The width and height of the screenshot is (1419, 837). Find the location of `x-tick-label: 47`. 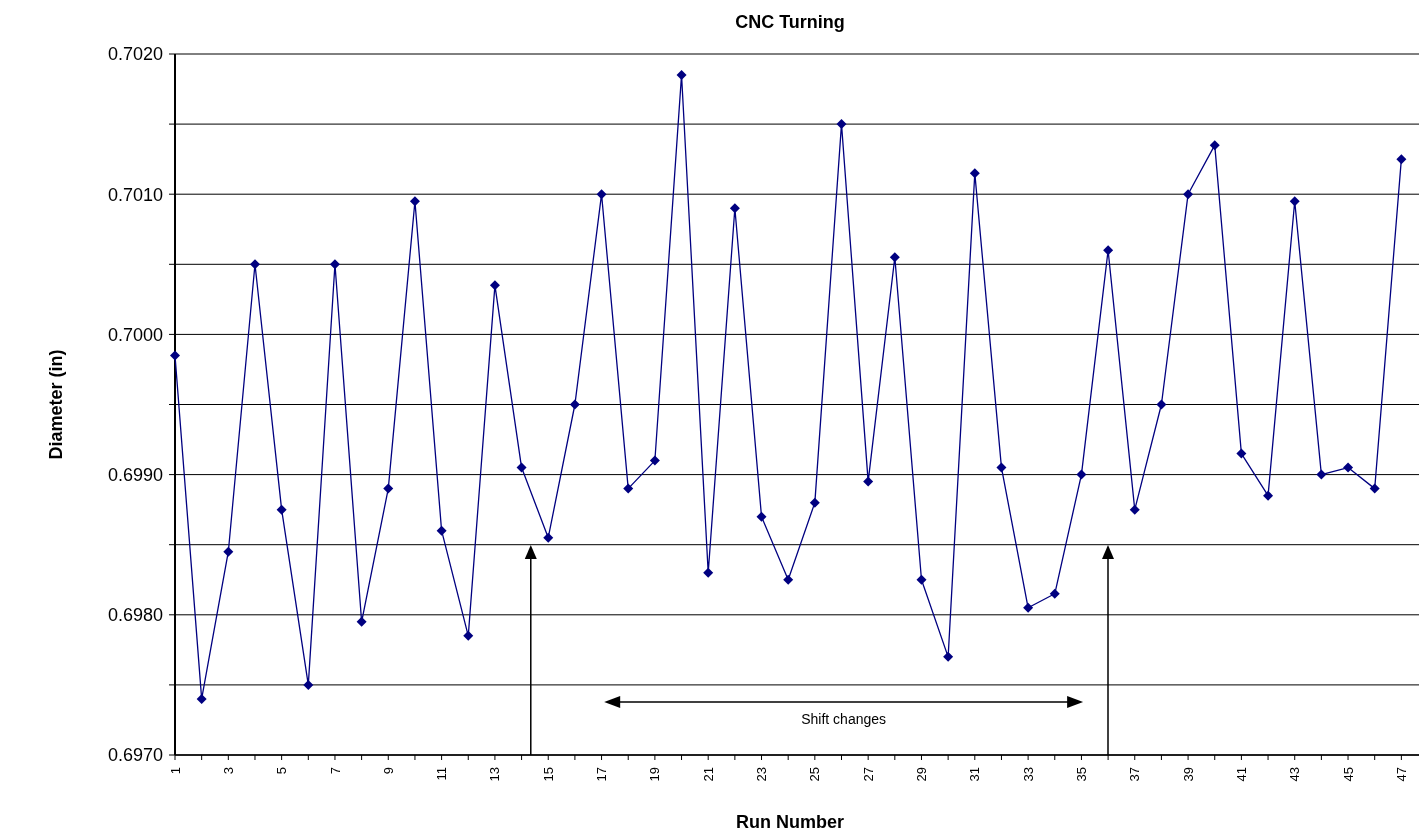

x-tick-label: 47 is located at coordinates (1401, 774).